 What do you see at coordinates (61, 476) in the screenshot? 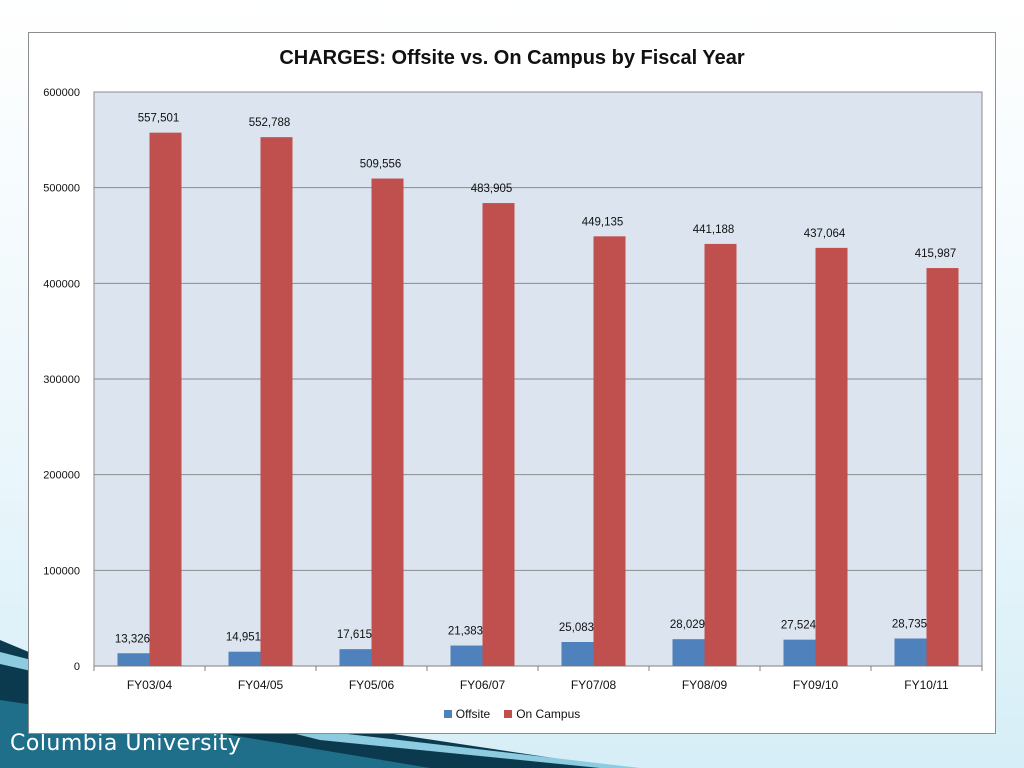
I see `y-tick-label: 200000` at bounding box center [61, 476].